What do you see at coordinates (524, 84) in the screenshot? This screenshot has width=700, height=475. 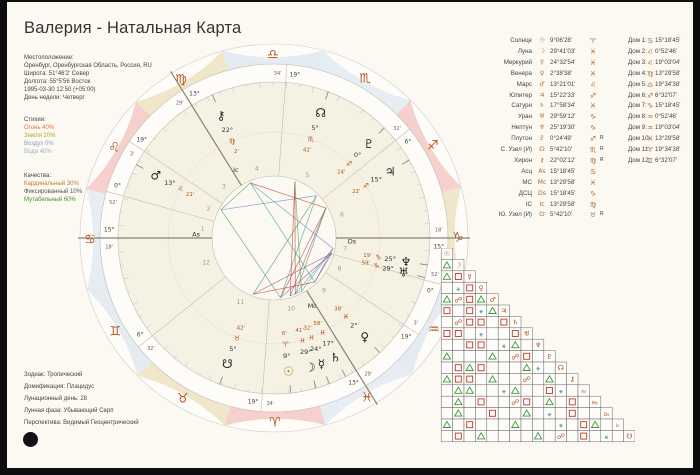 I see `planet-name: Марс` at bounding box center [524, 84].